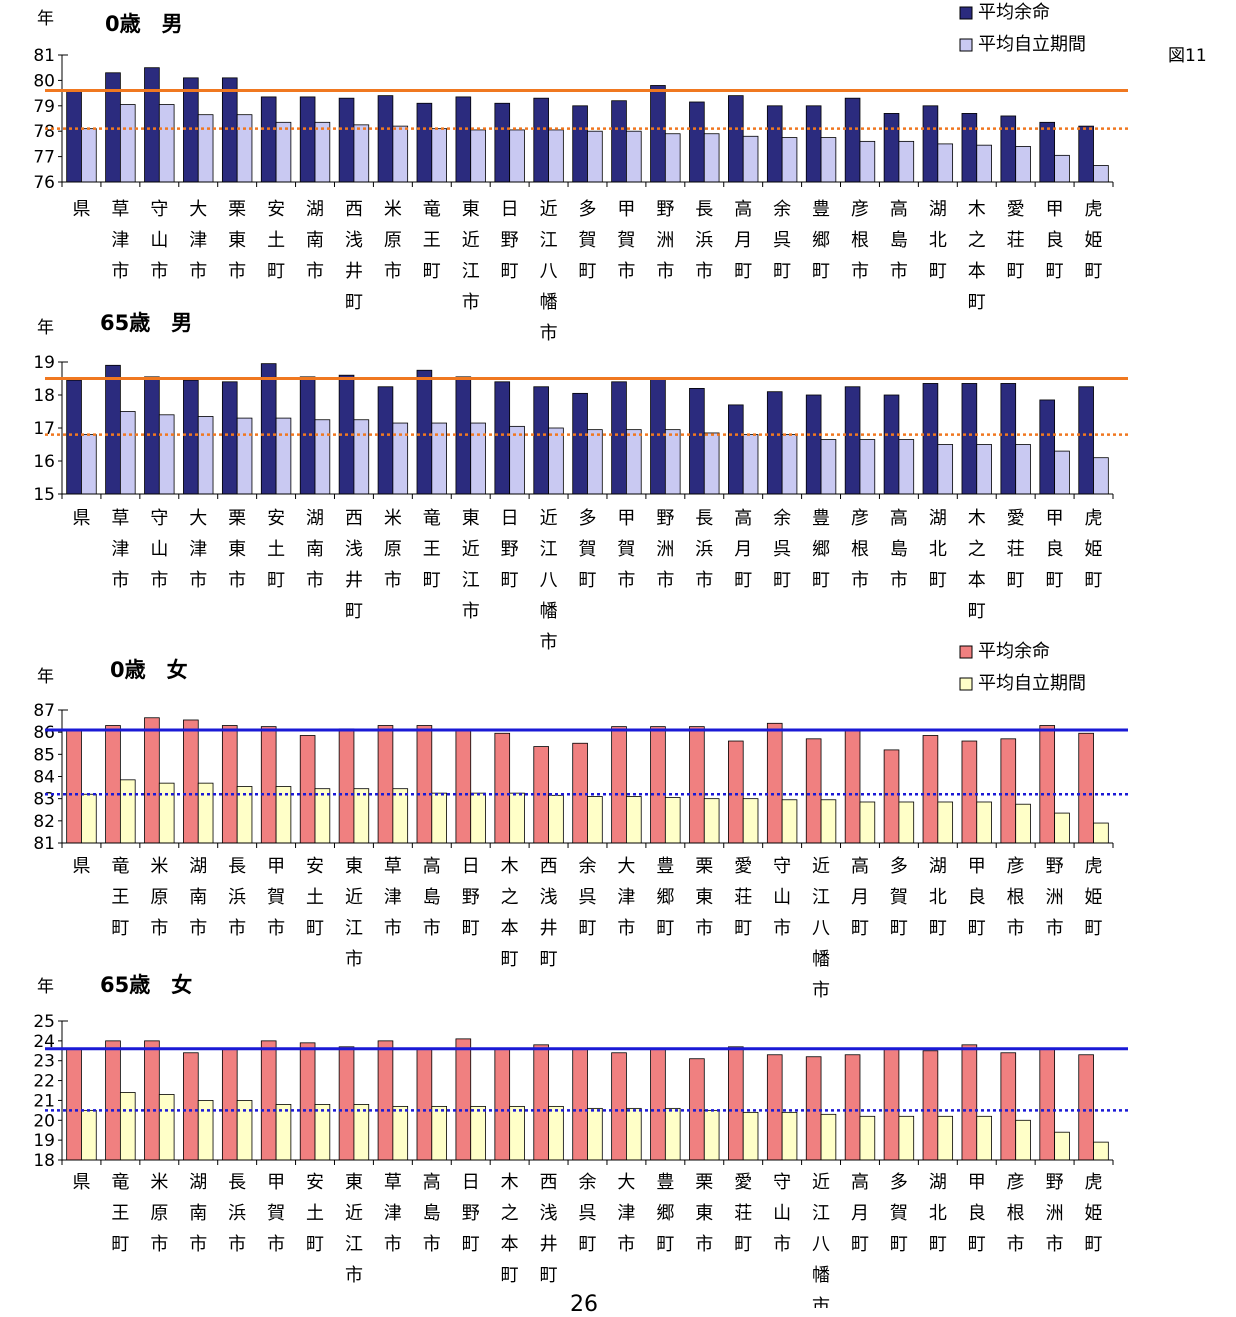  I want to click on y-tick-label: 15, so click(44, 495).